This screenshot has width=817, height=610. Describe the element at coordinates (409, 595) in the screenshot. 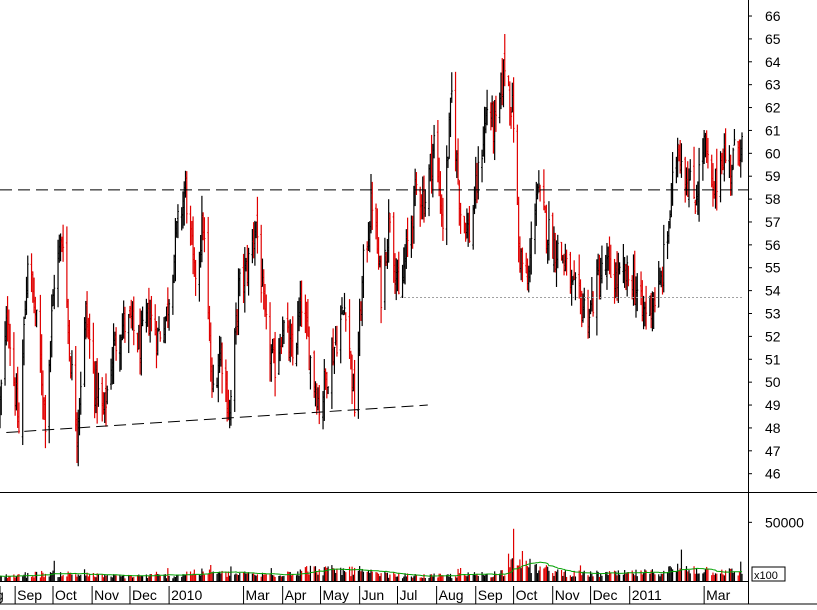

I see `x-tick-label: Jul` at that location.